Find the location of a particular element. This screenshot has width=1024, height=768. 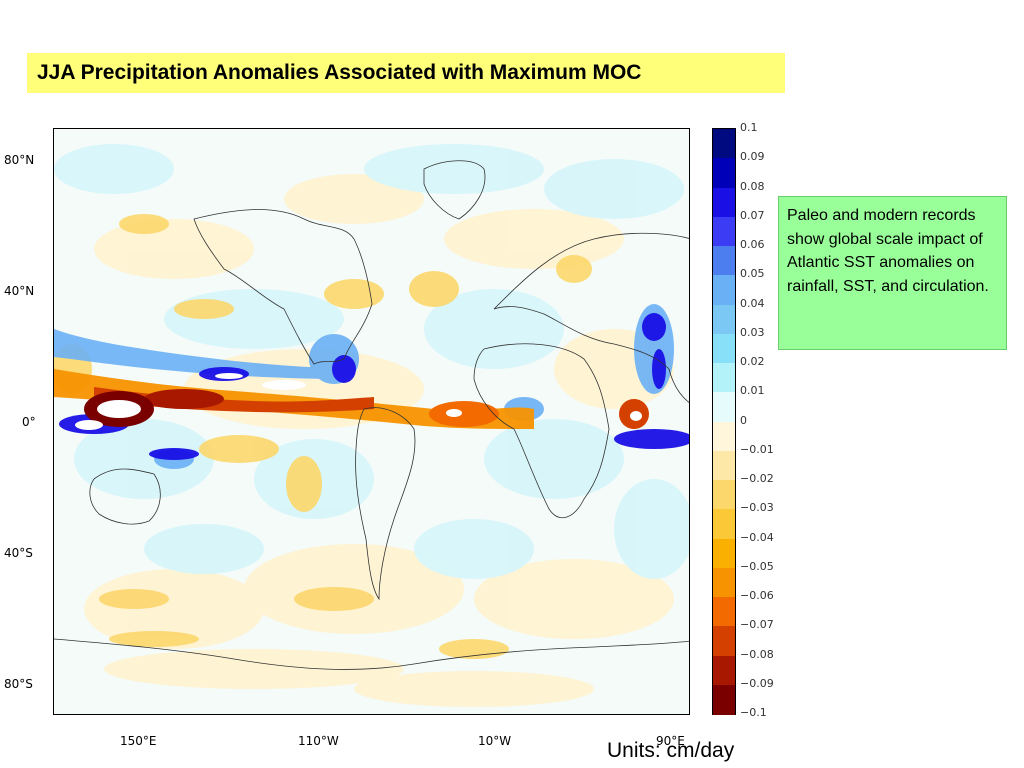

colorbar-label: 0.05 is located at coordinates (752, 274).